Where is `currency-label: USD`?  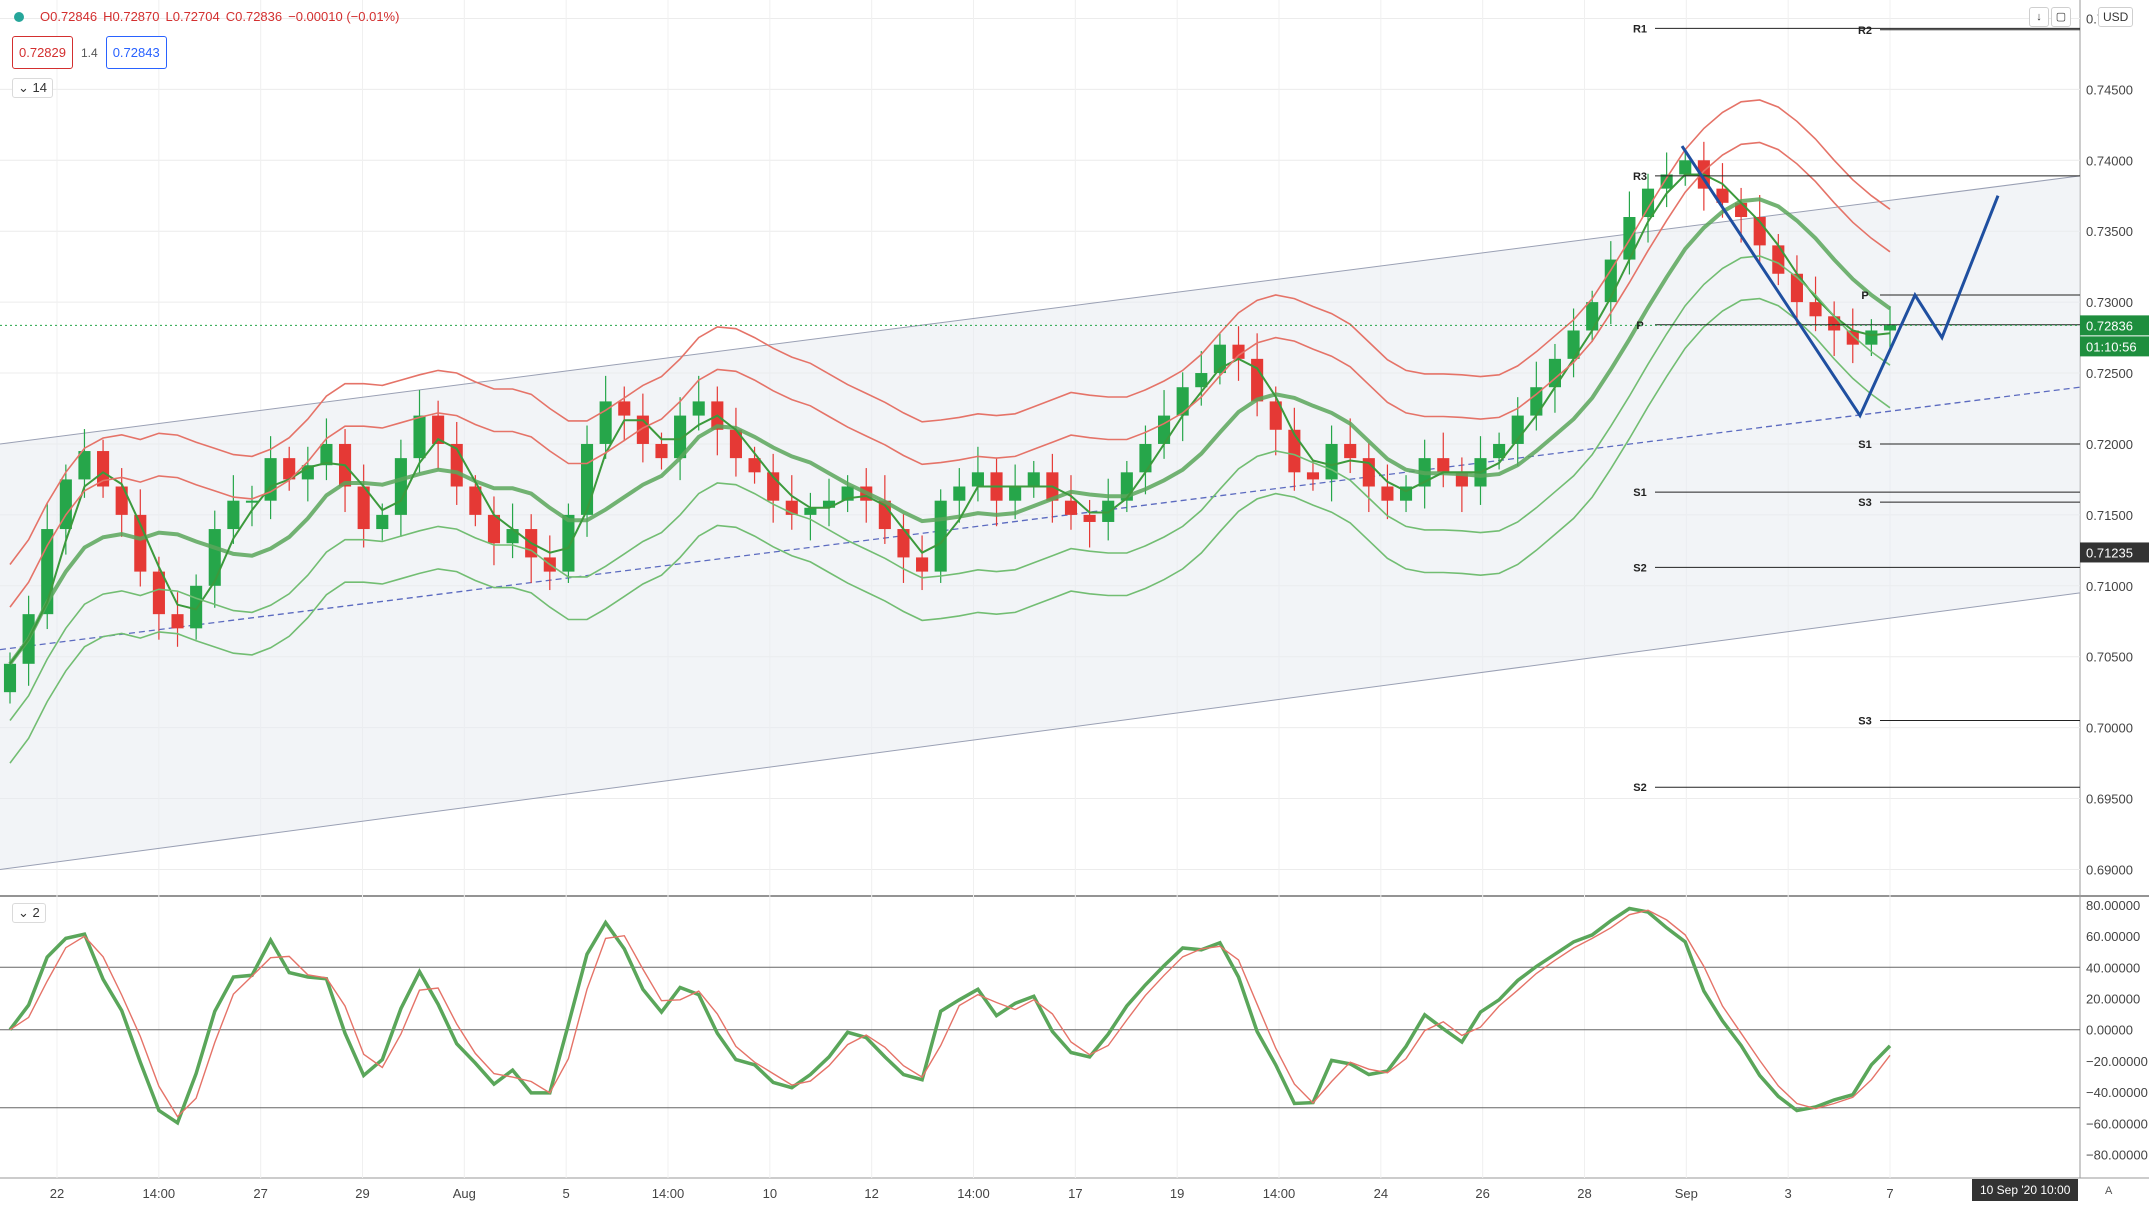 currency-label: USD is located at coordinates (2116, 17).